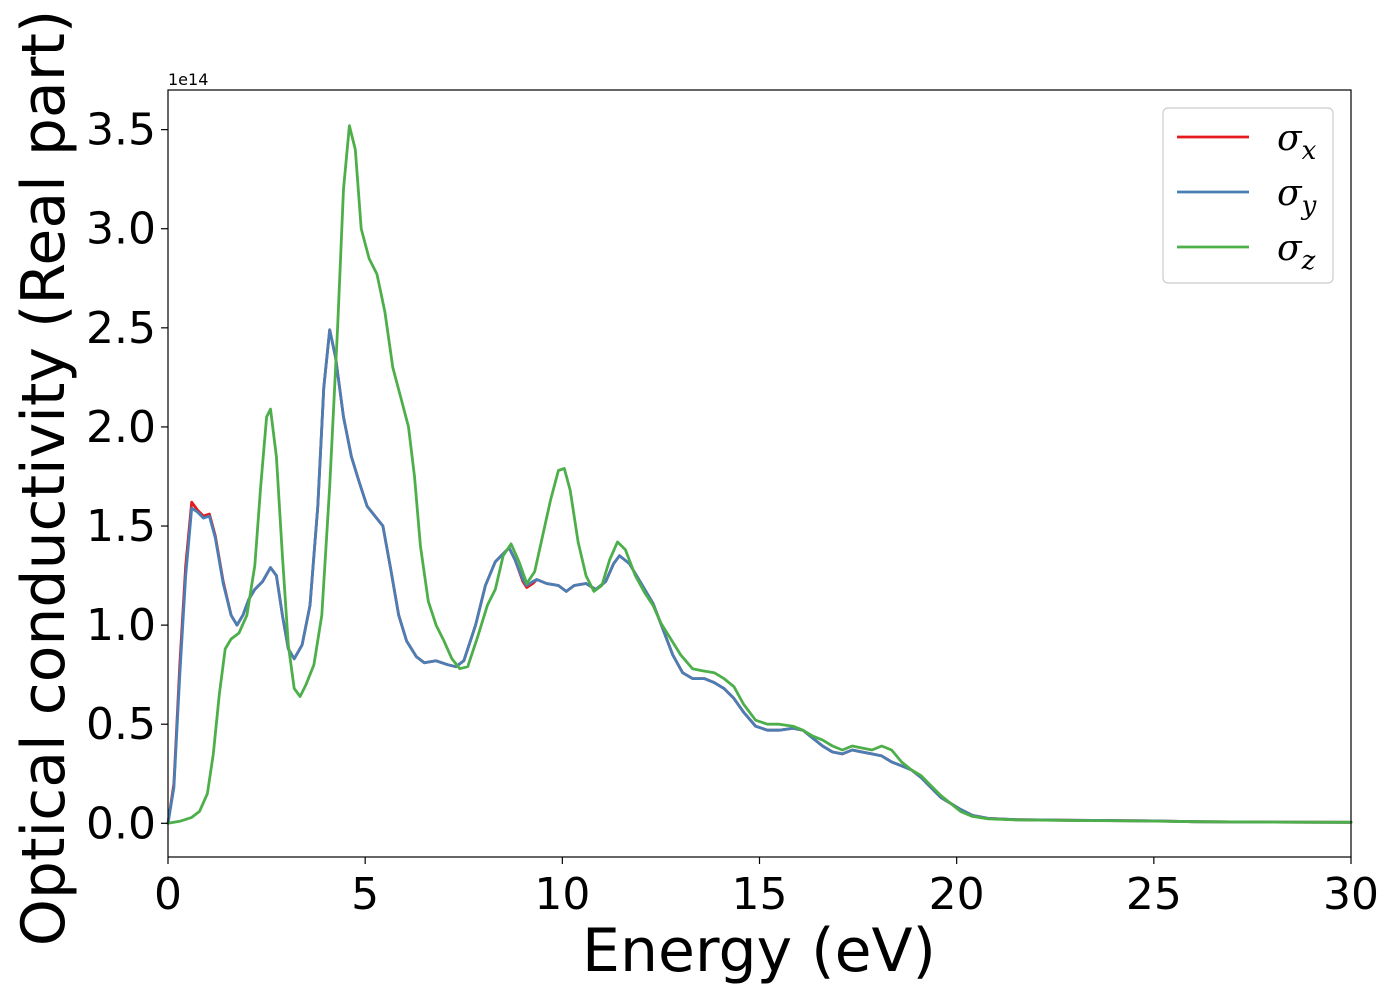 This screenshot has width=1400, height=1000. I want to click on y-tick-label: 0.5, so click(121, 724).